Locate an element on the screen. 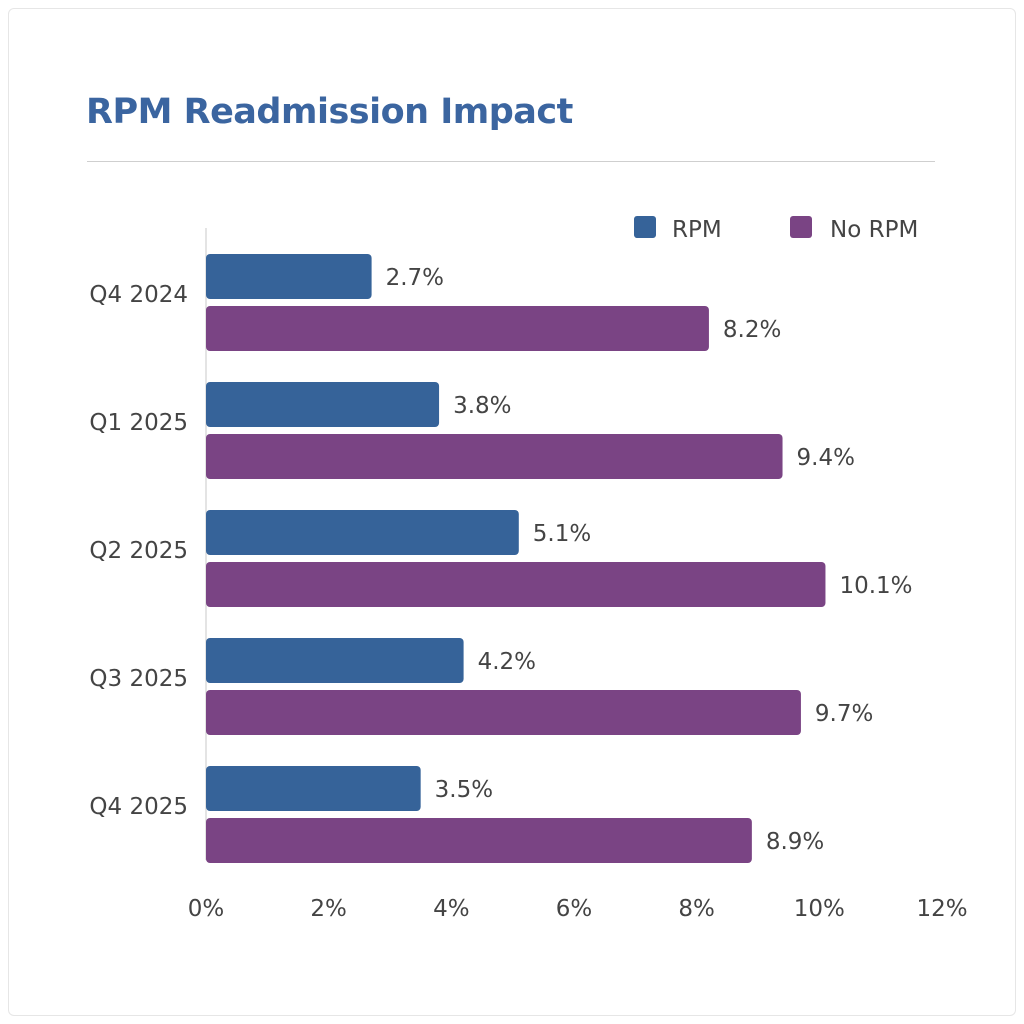 Image resolution: width=1024 pixels, height=1024 pixels. title-divider is located at coordinates (511, 161).